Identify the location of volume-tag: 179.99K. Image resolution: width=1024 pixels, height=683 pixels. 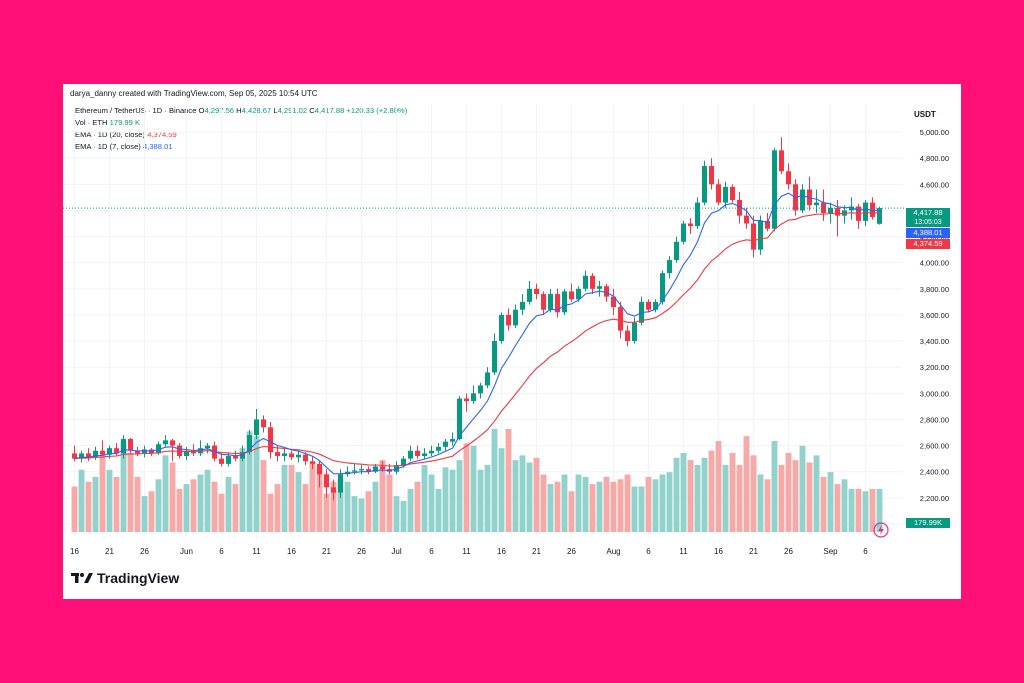
(928, 523).